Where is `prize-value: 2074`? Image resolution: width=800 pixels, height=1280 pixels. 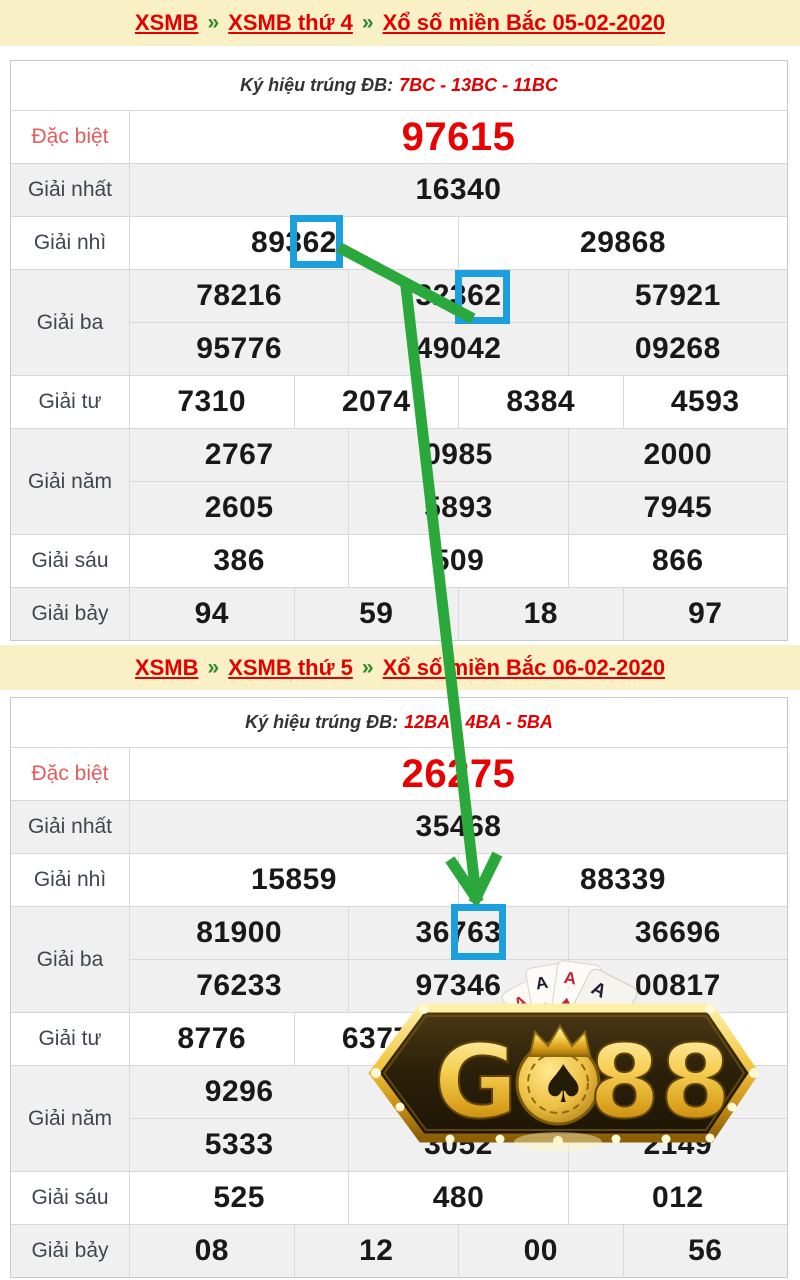
prize-value: 2074 is located at coordinates (376, 402).